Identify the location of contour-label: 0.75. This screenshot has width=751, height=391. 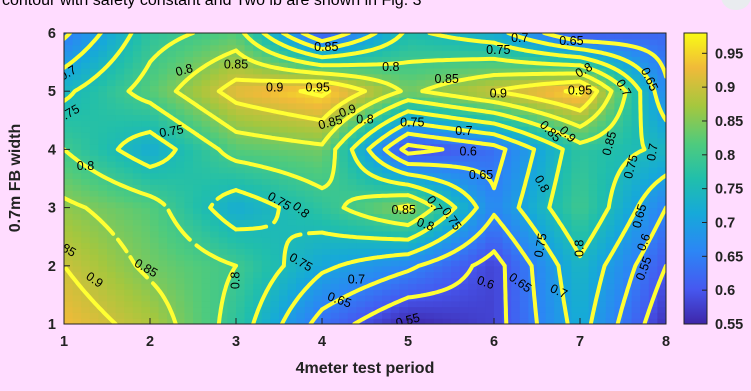
(498, 50).